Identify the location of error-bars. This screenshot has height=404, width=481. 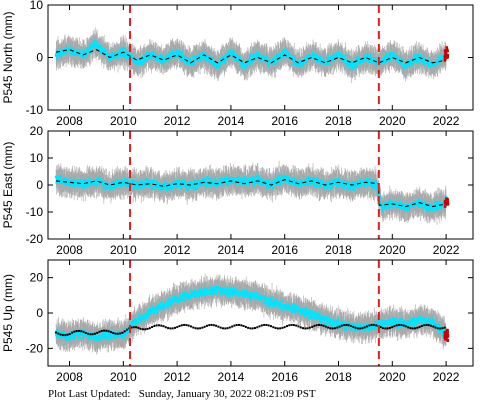
(251, 192).